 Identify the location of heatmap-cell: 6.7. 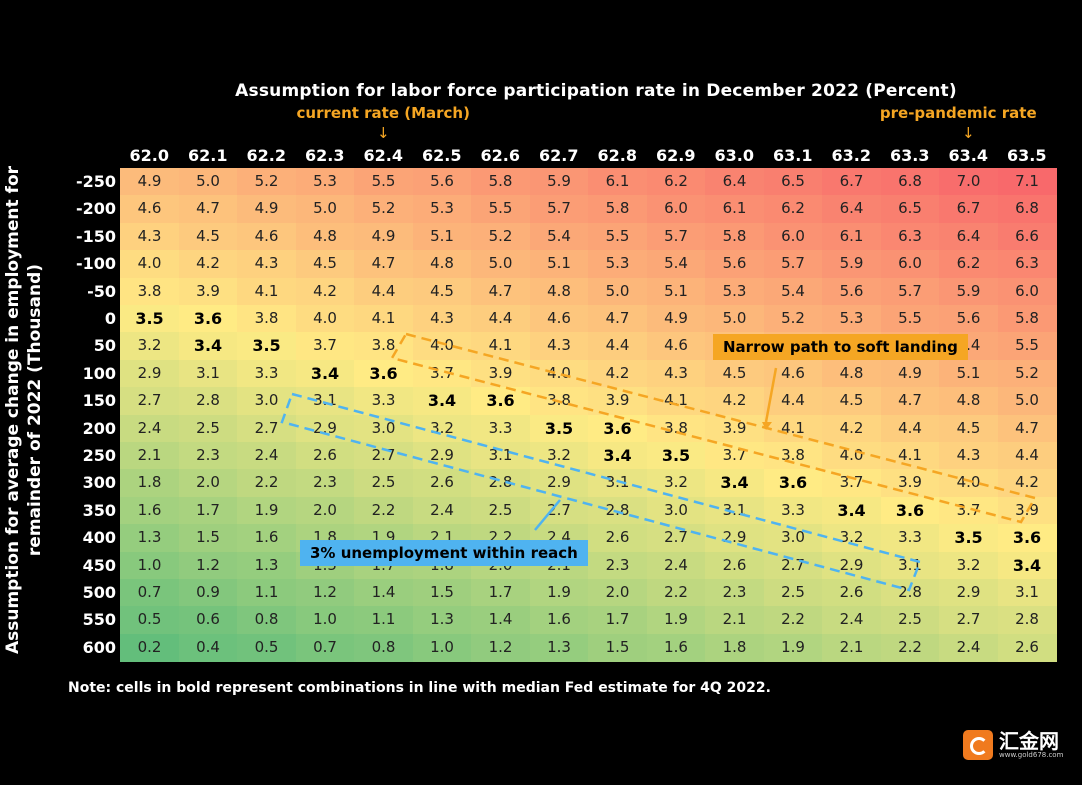
(968, 209).